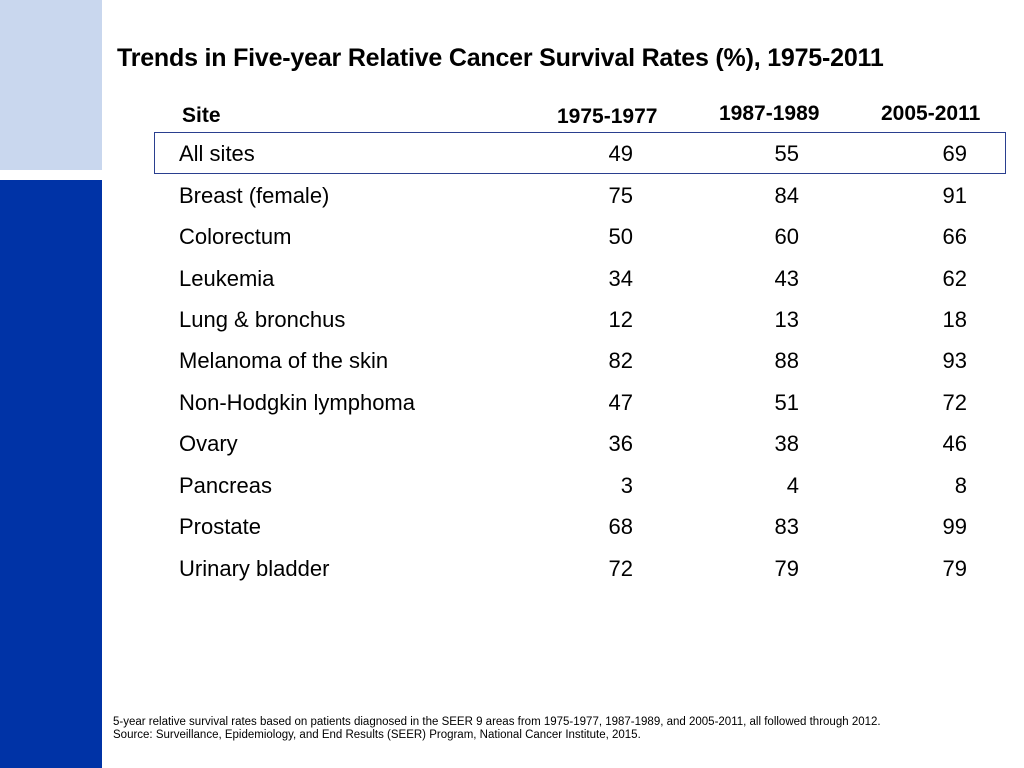 The width and height of the screenshot is (1024, 768). Describe the element at coordinates (620, 402) in the screenshot. I see `row-value-1975-1977: 47` at that location.